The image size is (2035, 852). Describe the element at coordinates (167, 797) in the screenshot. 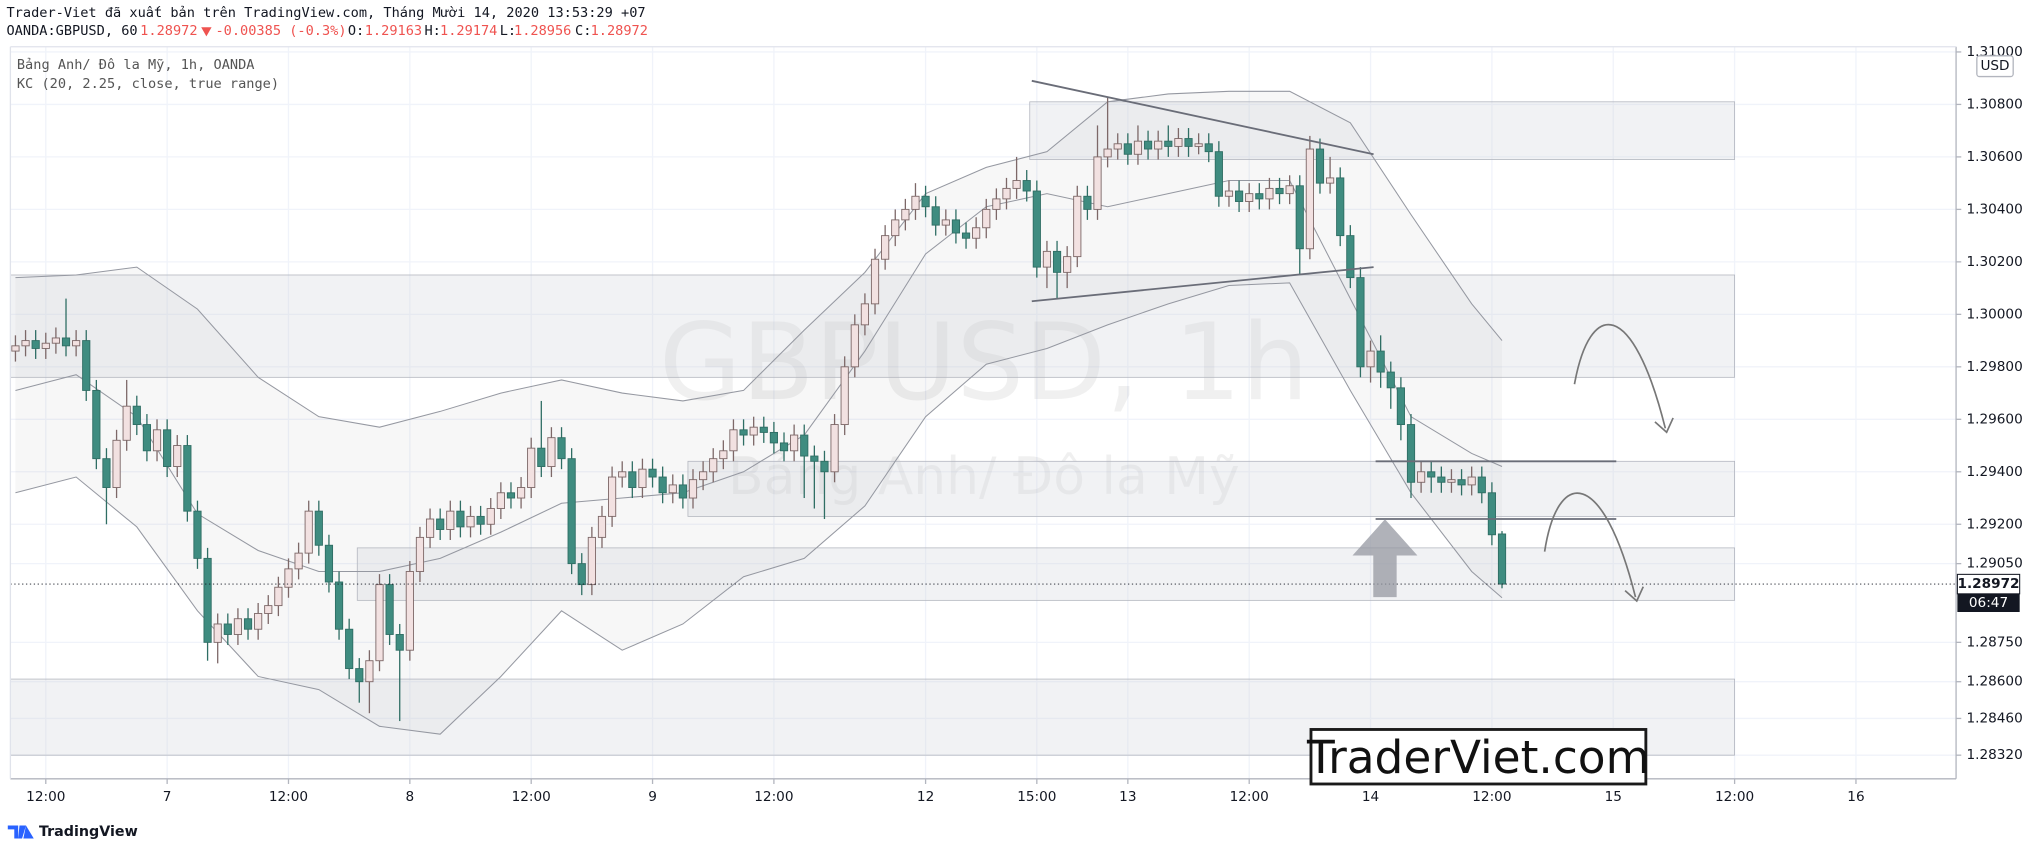

I see `x-tick-label: 7` at that location.